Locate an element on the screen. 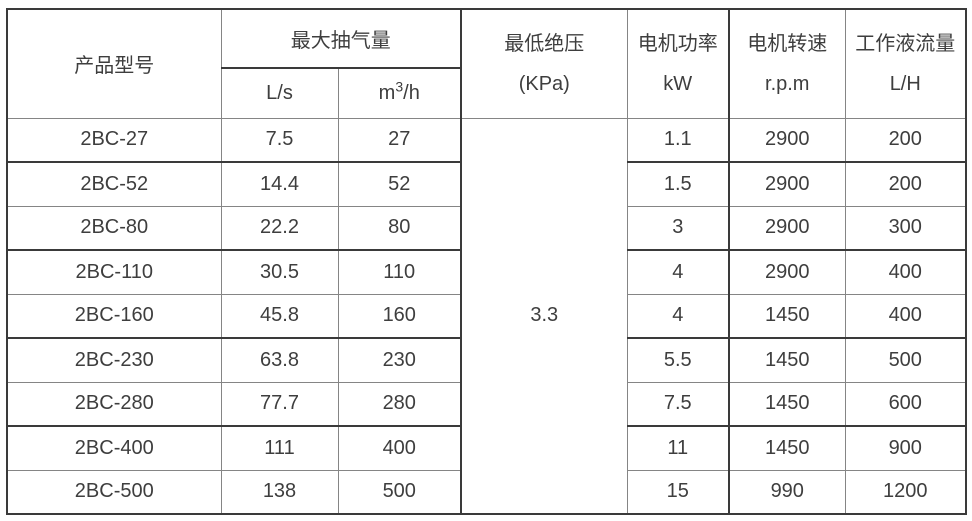 The width and height of the screenshot is (972, 521). table-row: 2BC-500 138 500 15 990 1200 is located at coordinates (486, 492).